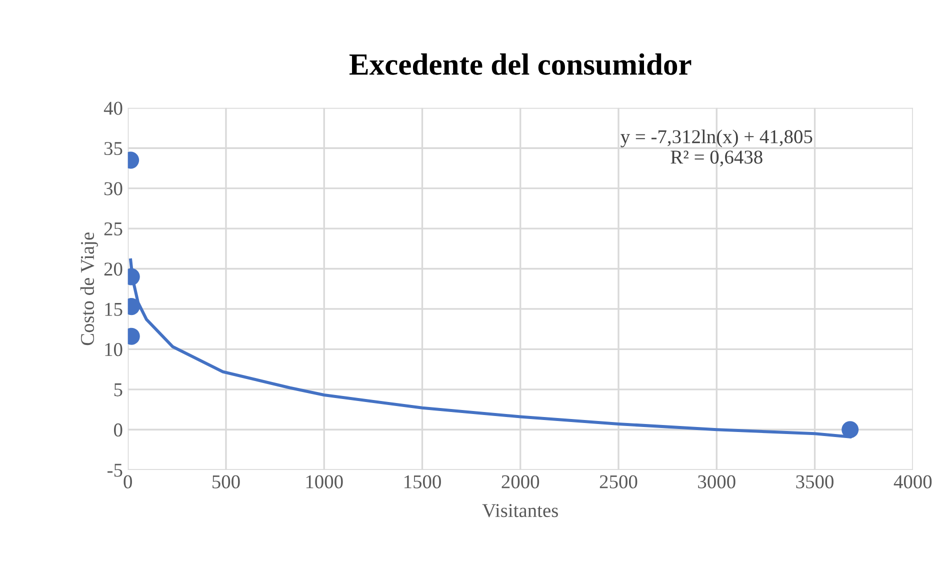 Image resolution: width=947 pixels, height=562 pixels. I want to click on x-tick-label: 0, so click(128, 481).